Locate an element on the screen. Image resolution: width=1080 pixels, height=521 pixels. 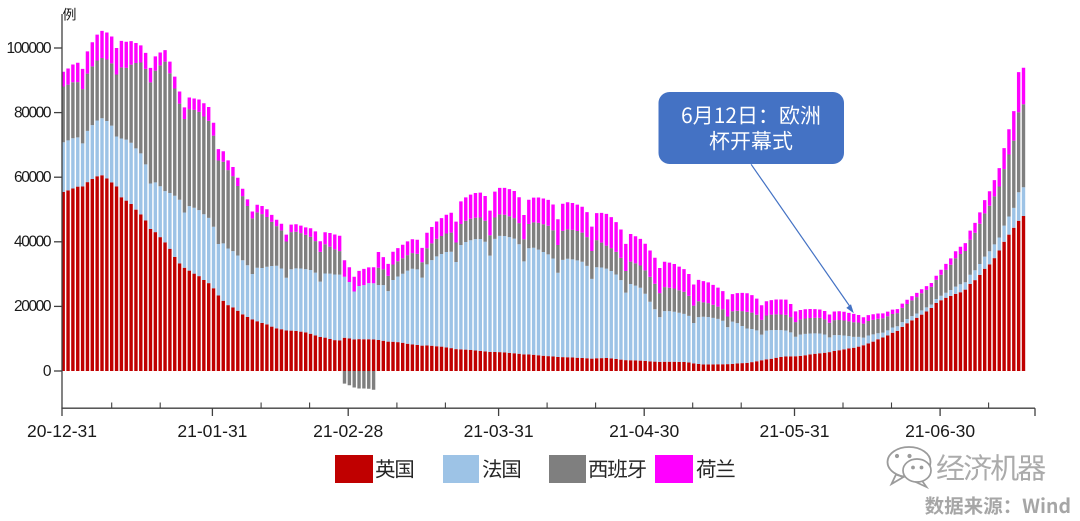
svg-text: 40000 is located at coordinates (33, 242).